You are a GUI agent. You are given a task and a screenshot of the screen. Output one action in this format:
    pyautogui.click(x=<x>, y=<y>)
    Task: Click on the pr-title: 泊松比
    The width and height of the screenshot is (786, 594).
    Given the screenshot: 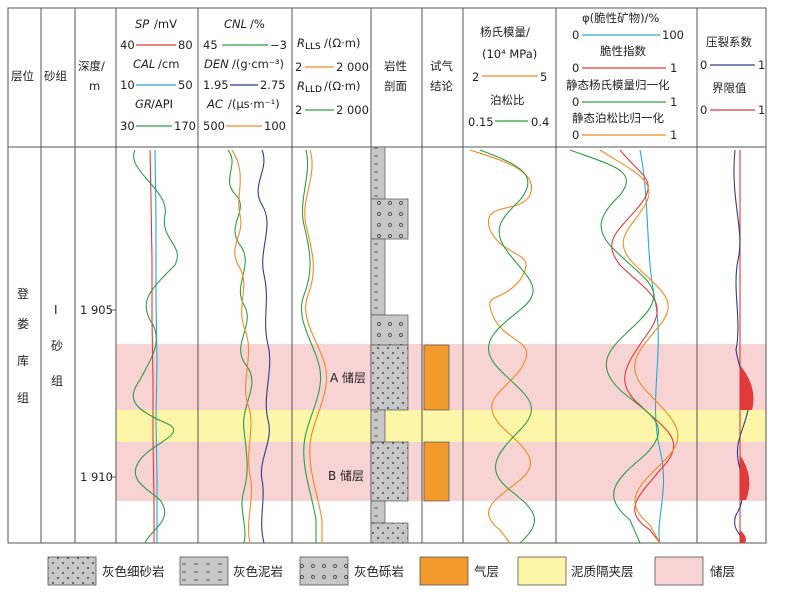 What is the action you would take?
    pyautogui.click(x=507, y=100)
    